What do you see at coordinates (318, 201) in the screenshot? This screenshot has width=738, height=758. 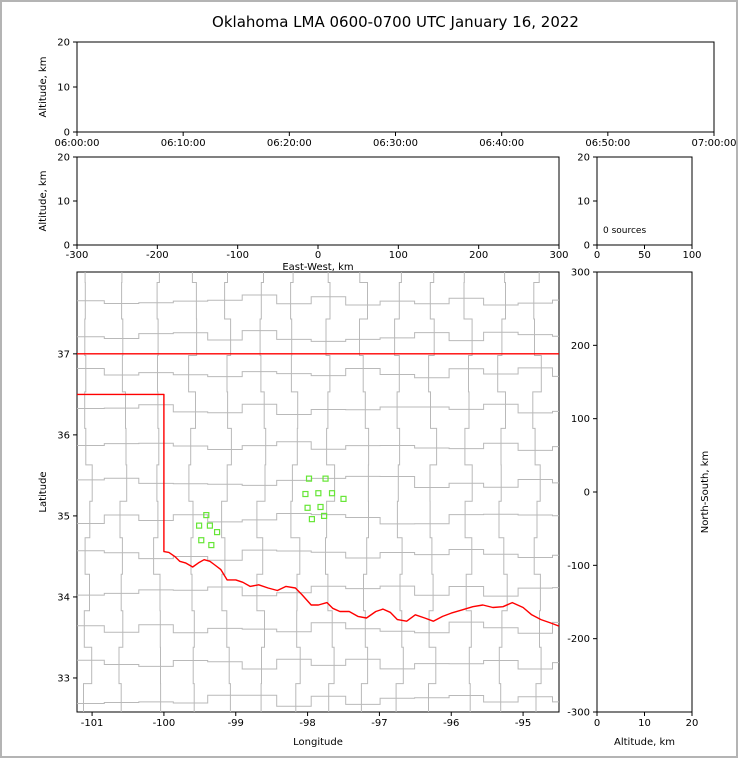 I see `ew_height-frame` at bounding box center [318, 201].